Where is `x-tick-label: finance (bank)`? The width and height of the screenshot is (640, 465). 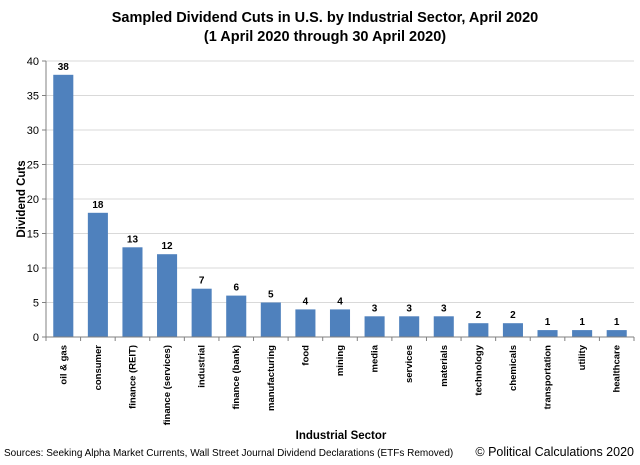 x-tick-label: finance (bank) is located at coordinates (236, 377).